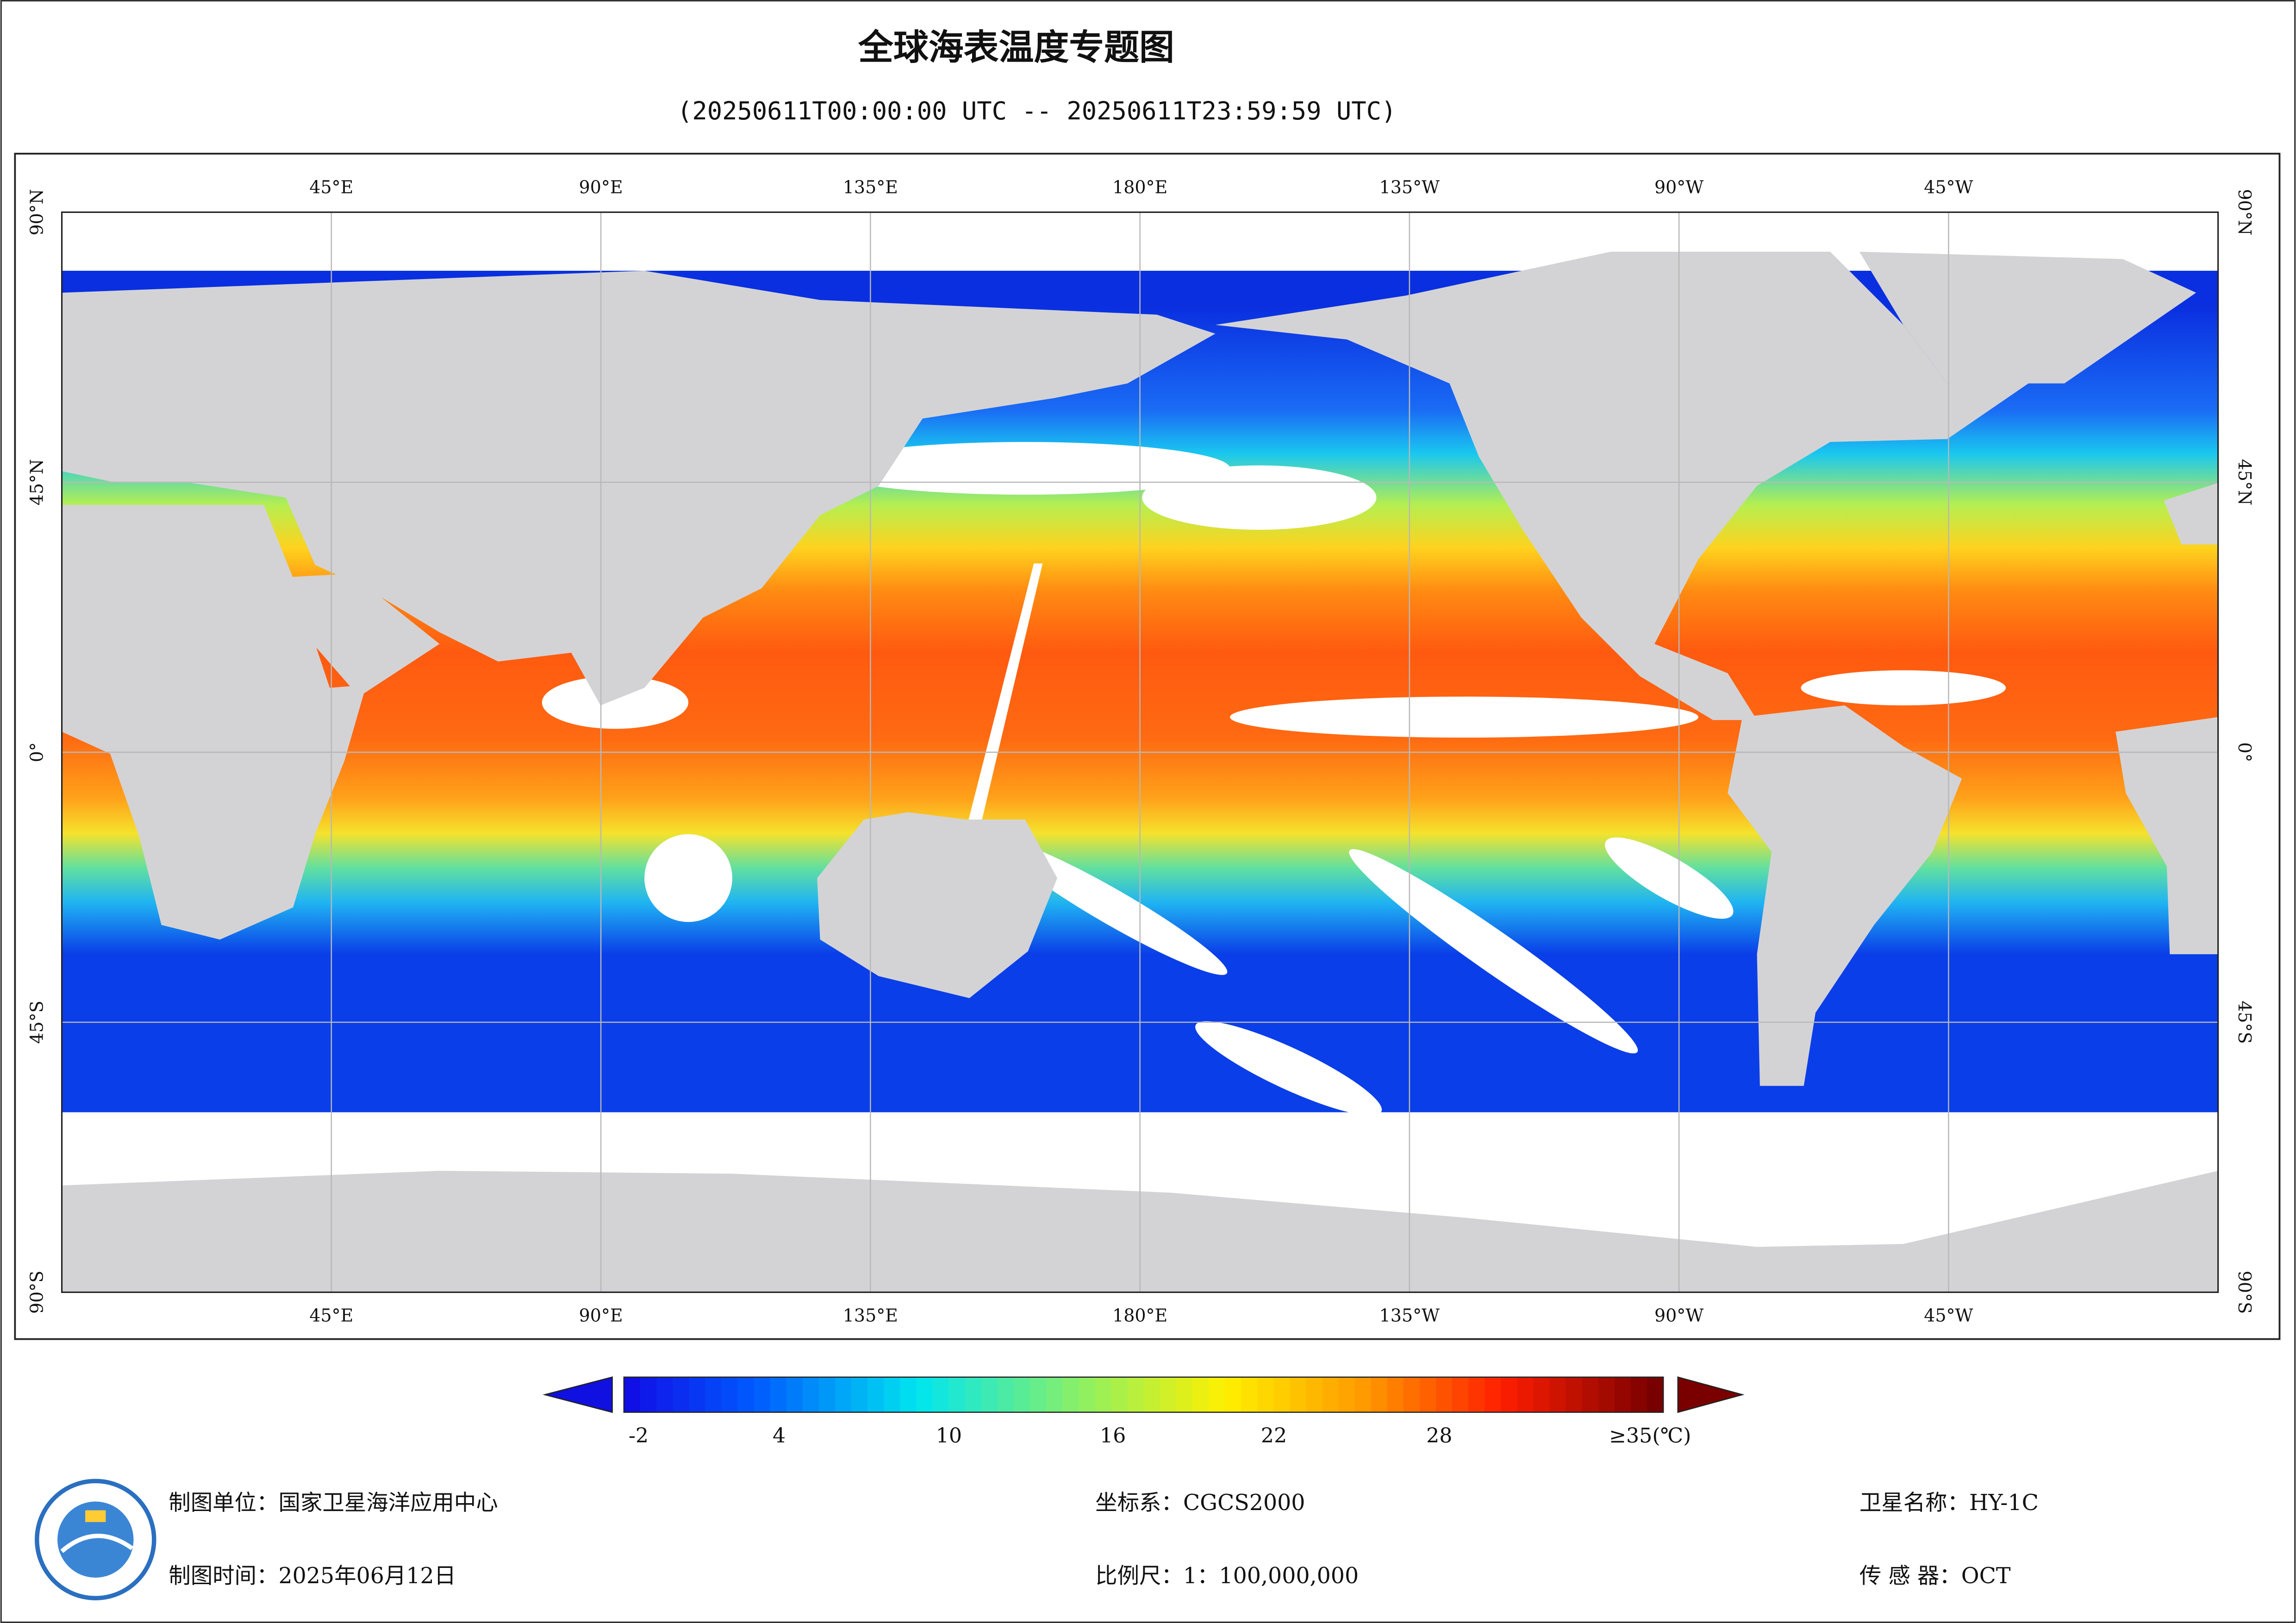 The width and height of the screenshot is (2296, 1623). Describe the element at coordinates (2027, 317) in the screenshot. I see `greenland` at that location.